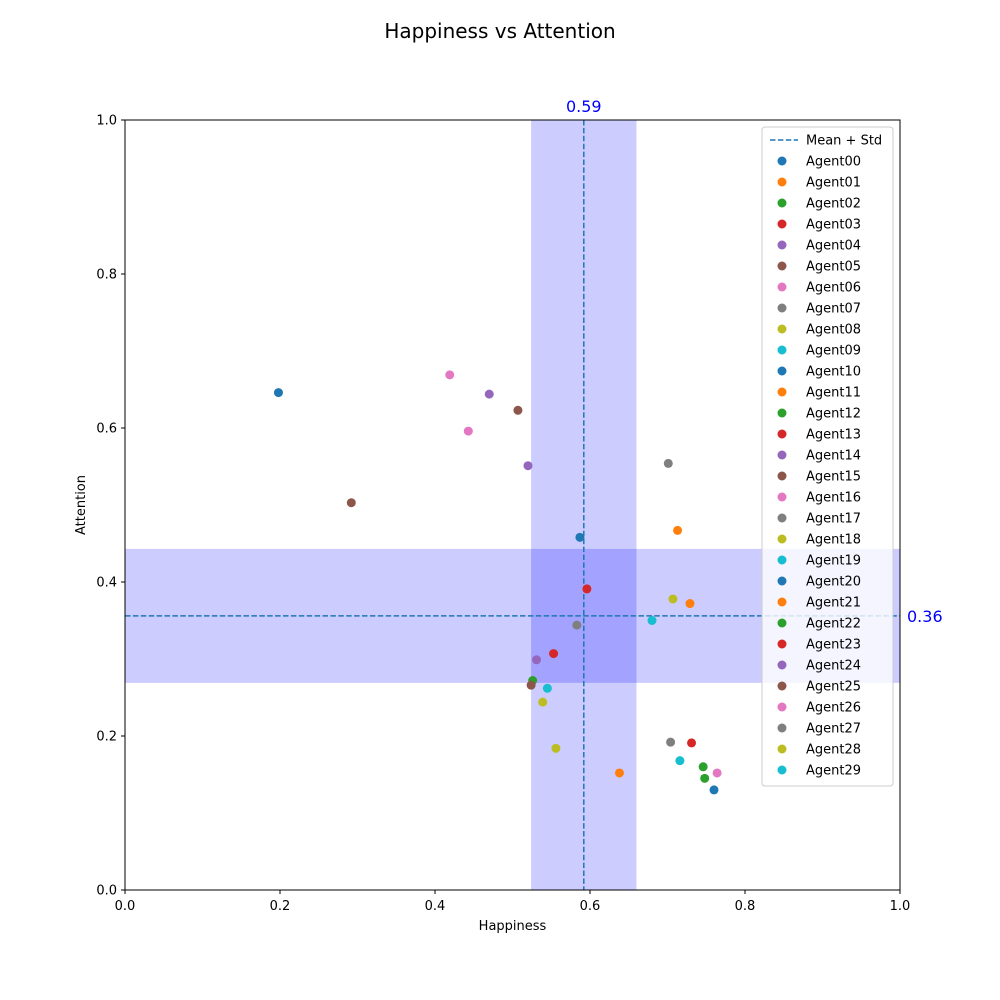 The height and width of the screenshot is (1000, 1000). I want to click on point-agent26, so click(717, 773).